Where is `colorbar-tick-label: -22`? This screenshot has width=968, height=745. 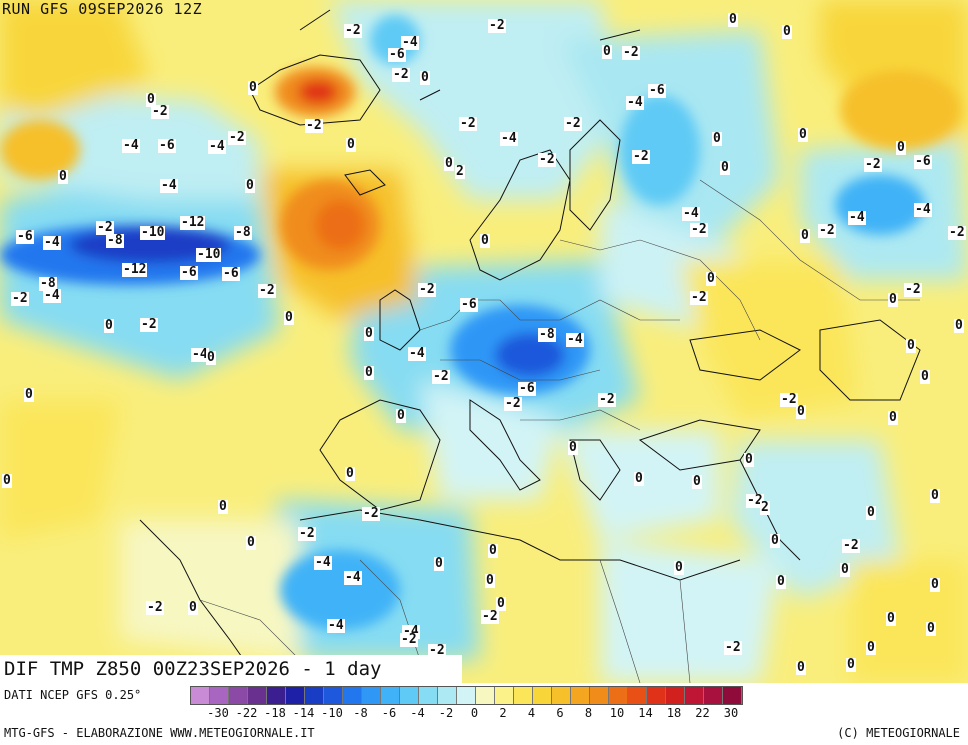
colorbar-tick-label: -22 is located at coordinates (246, 713).